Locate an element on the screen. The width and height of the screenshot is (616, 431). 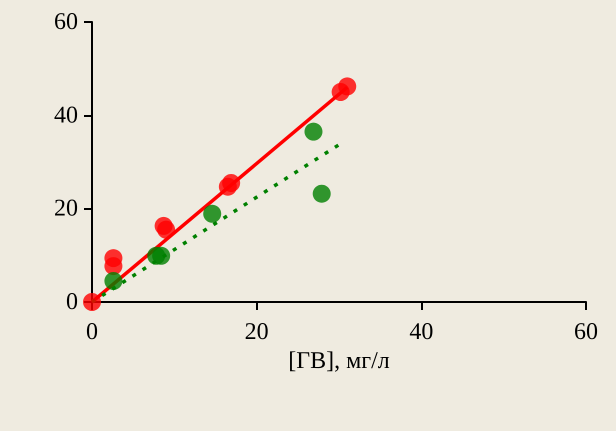
x-tick-label: 0 is located at coordinates (92, 332).